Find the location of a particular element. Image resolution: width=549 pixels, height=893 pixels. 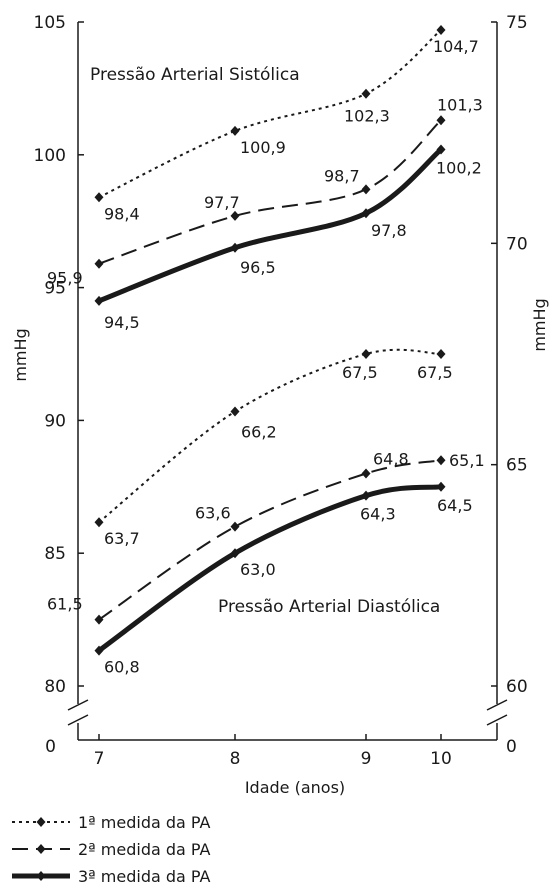

x-tick-label: 7 is located at coordinates (99, 759).